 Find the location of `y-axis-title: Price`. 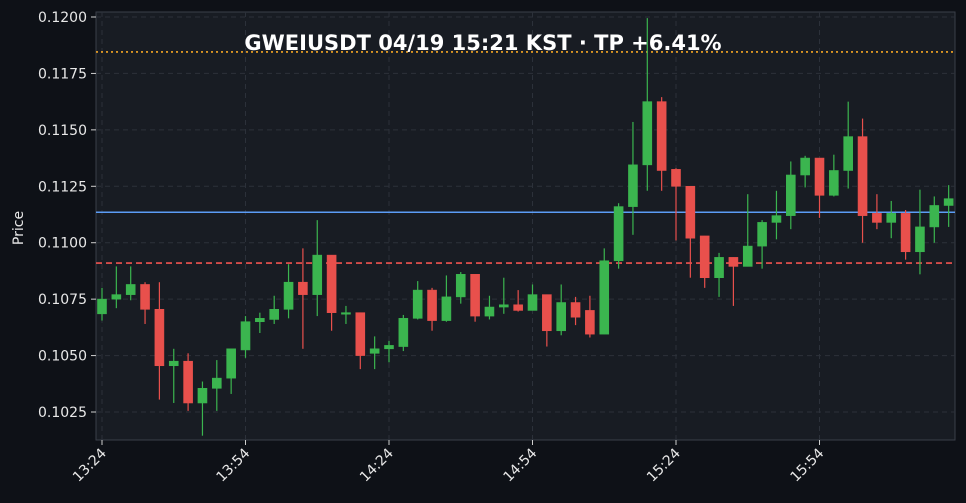

y-axis-title: Price is located at coordinates (19, 228).